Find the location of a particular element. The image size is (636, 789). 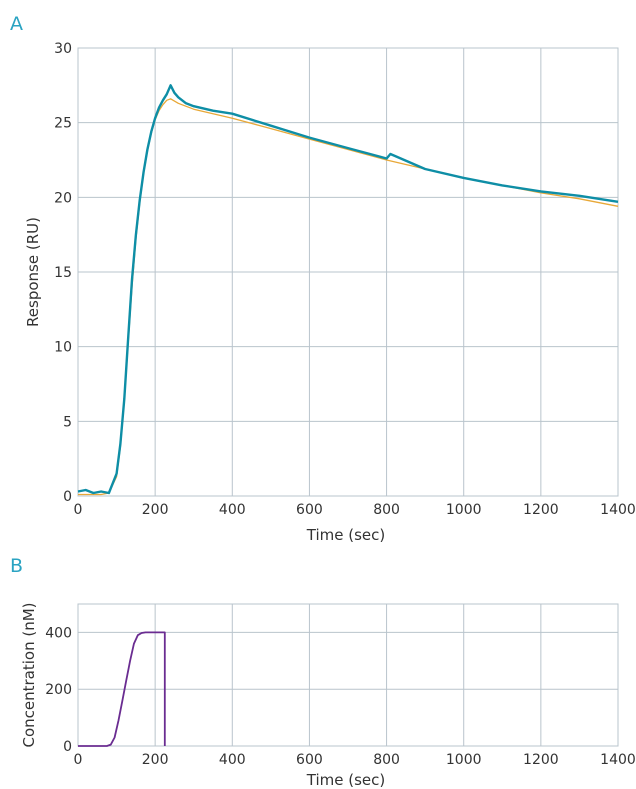

panel-b-y-tick-label: 200 is located at coordinates (58, 690).